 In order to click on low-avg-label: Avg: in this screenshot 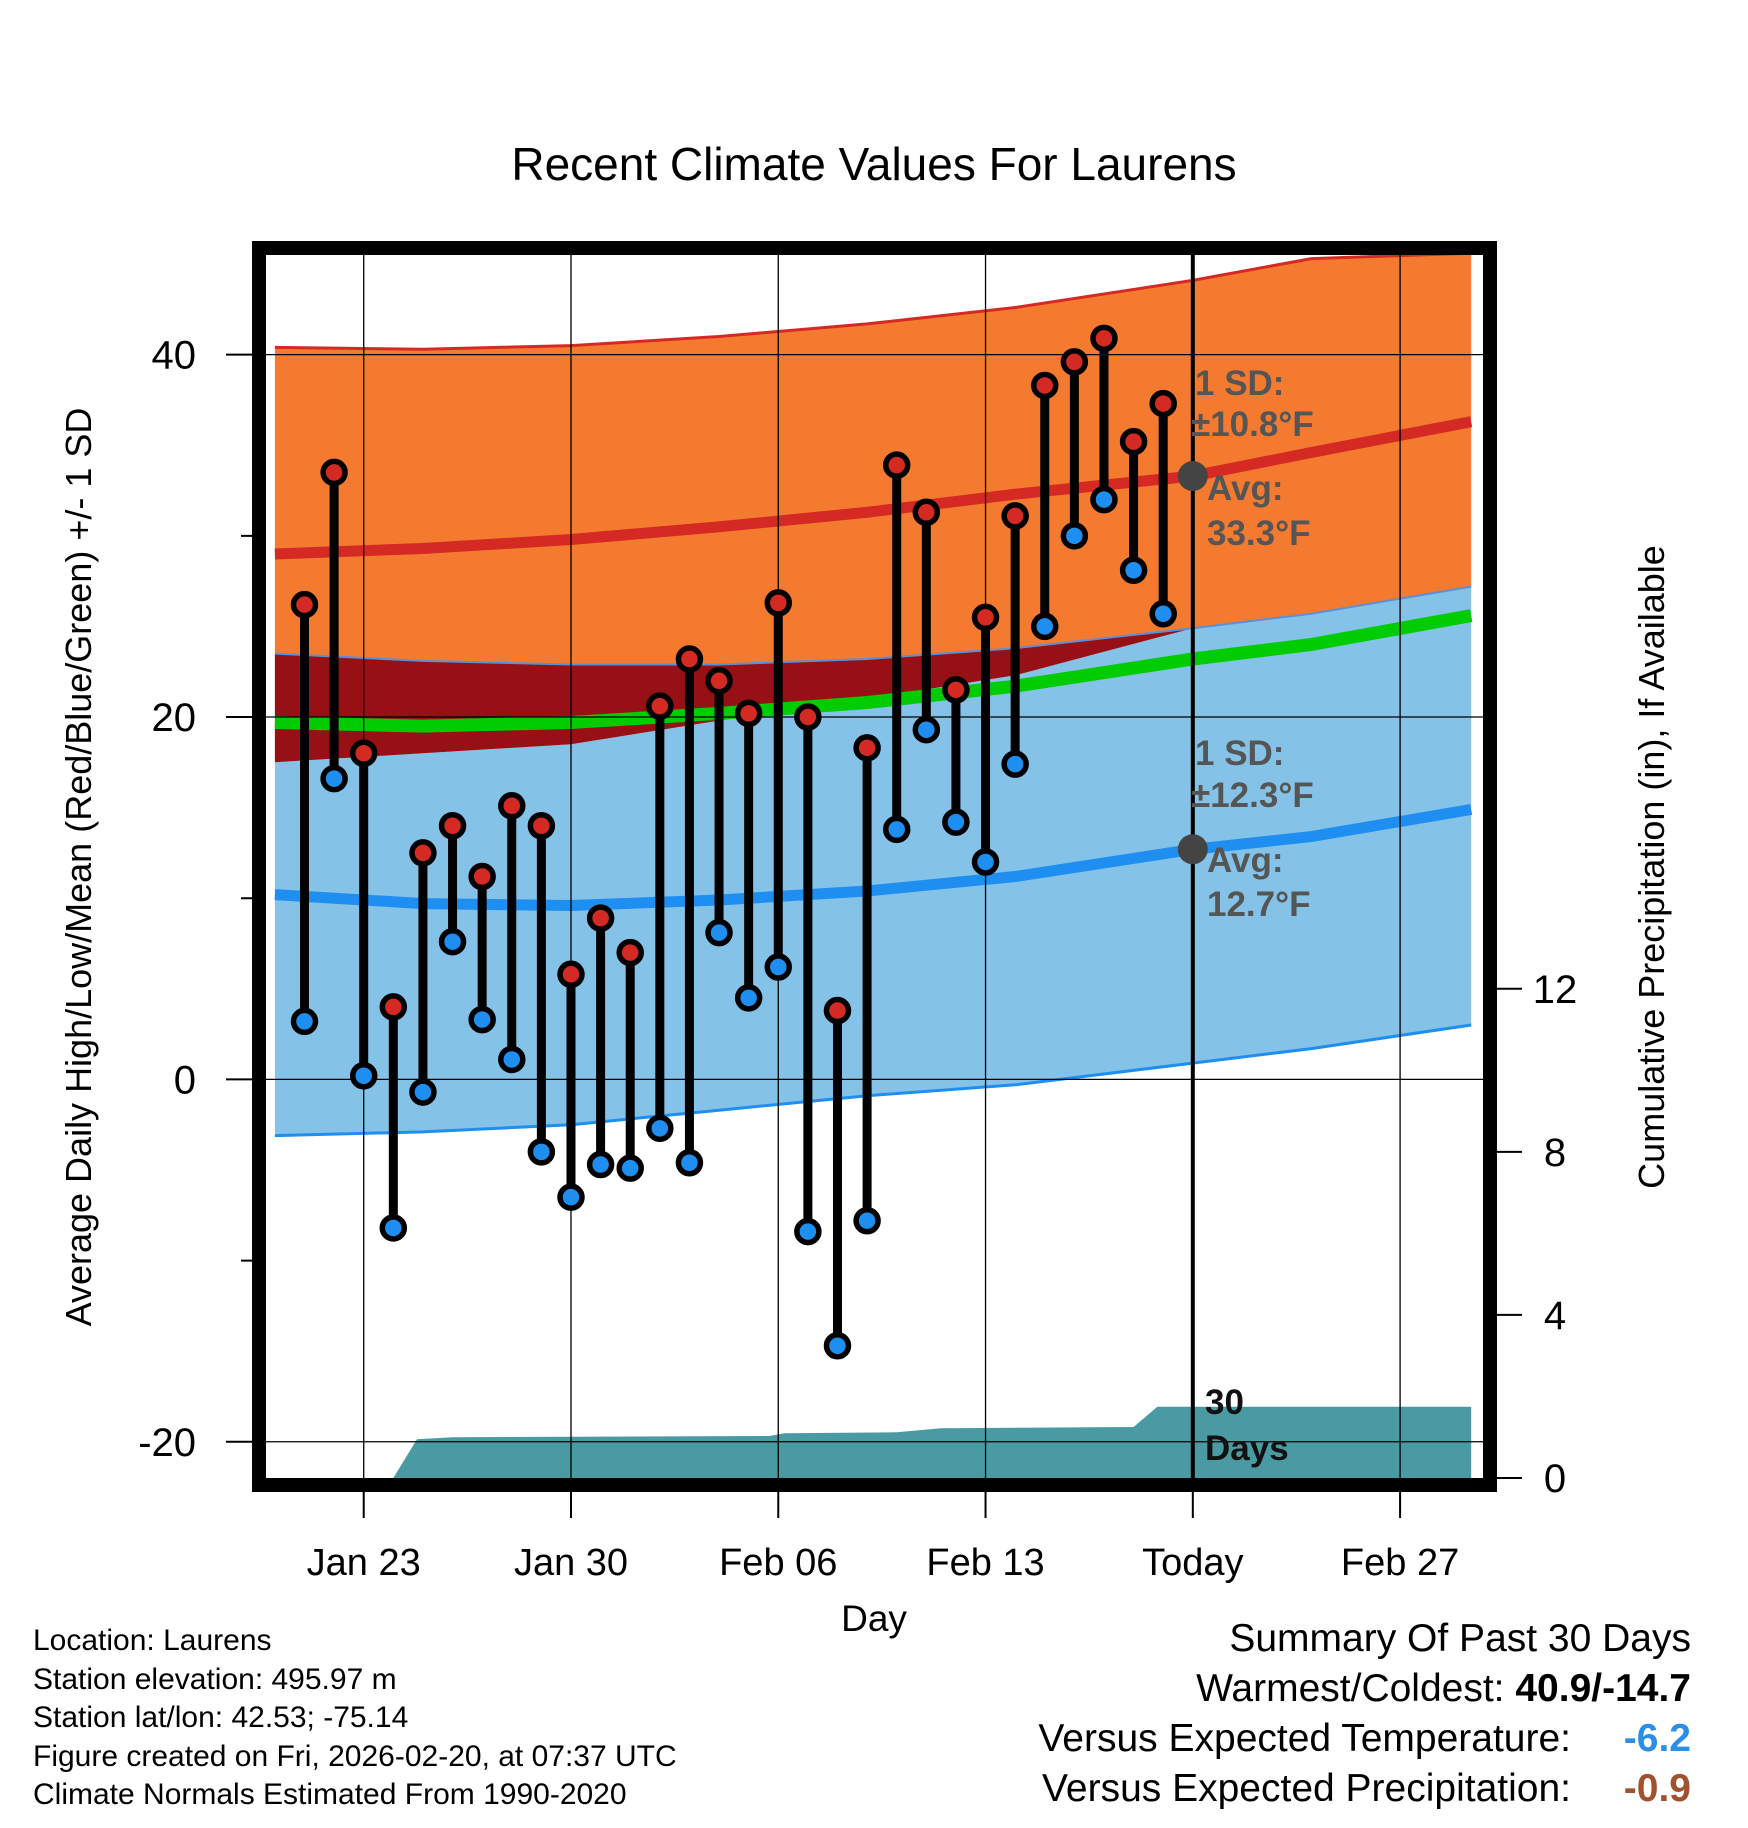, I will do `click(1245, 860)`.